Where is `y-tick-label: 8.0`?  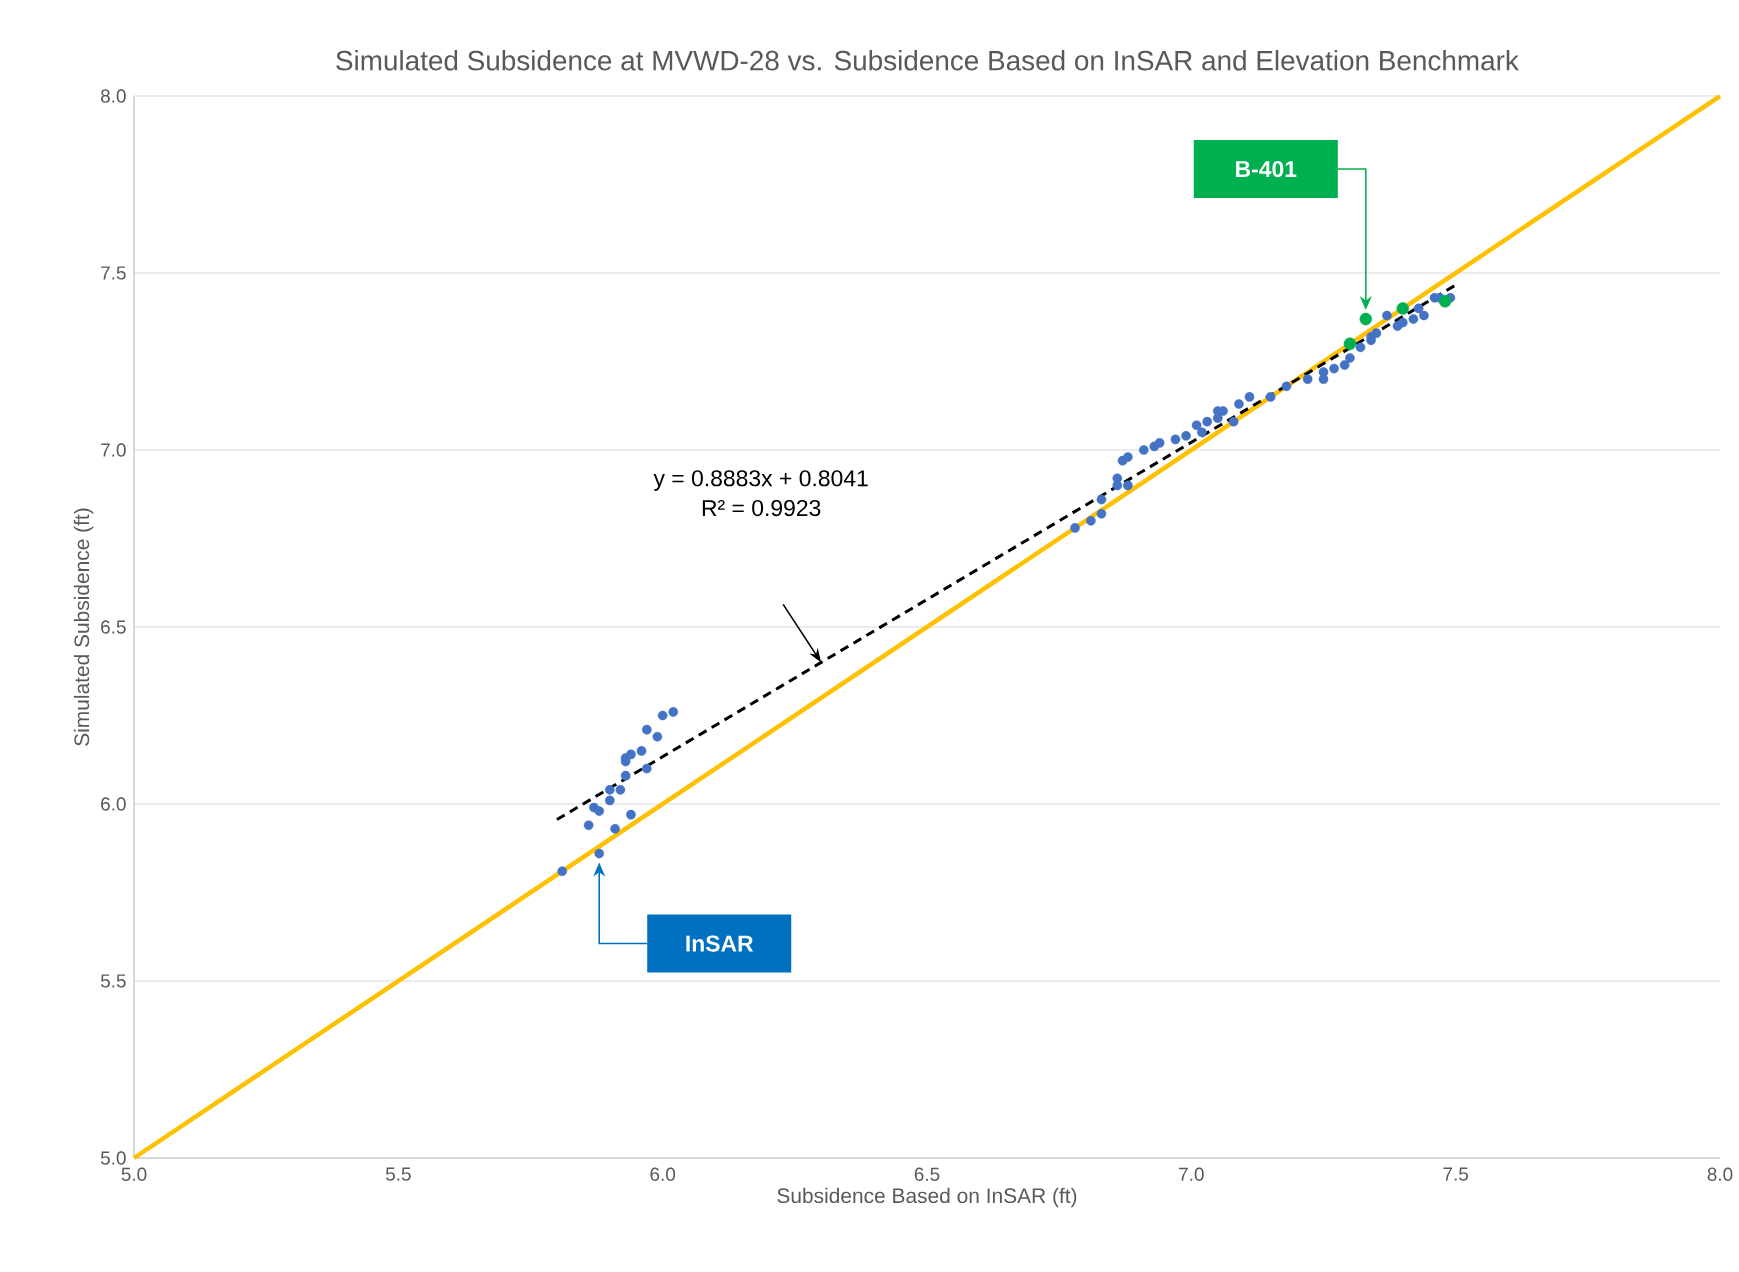 y-tick-label: 8.0 is located at coordinates (113, 96).